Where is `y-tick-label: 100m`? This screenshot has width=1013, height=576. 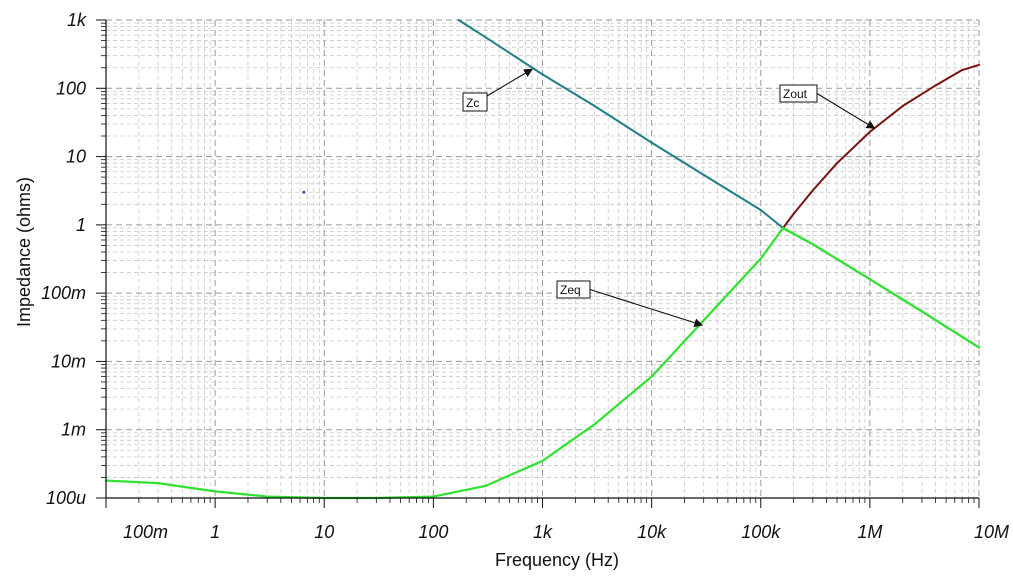
y-tick-label: 100m is located at coordinates (63, 293).